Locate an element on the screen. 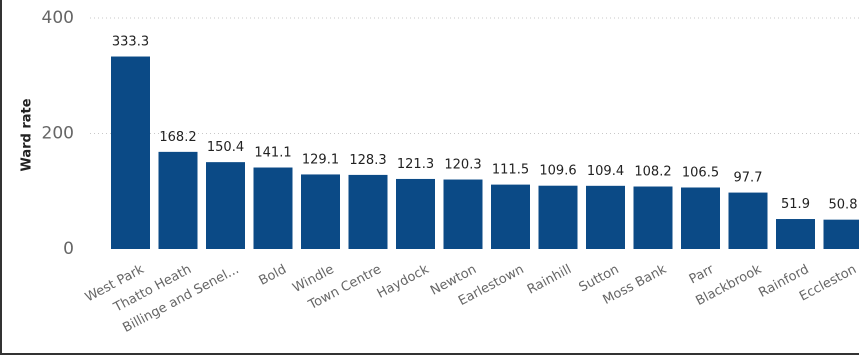  y-axis-title: Ward rate is located at coordinates (27, 134).